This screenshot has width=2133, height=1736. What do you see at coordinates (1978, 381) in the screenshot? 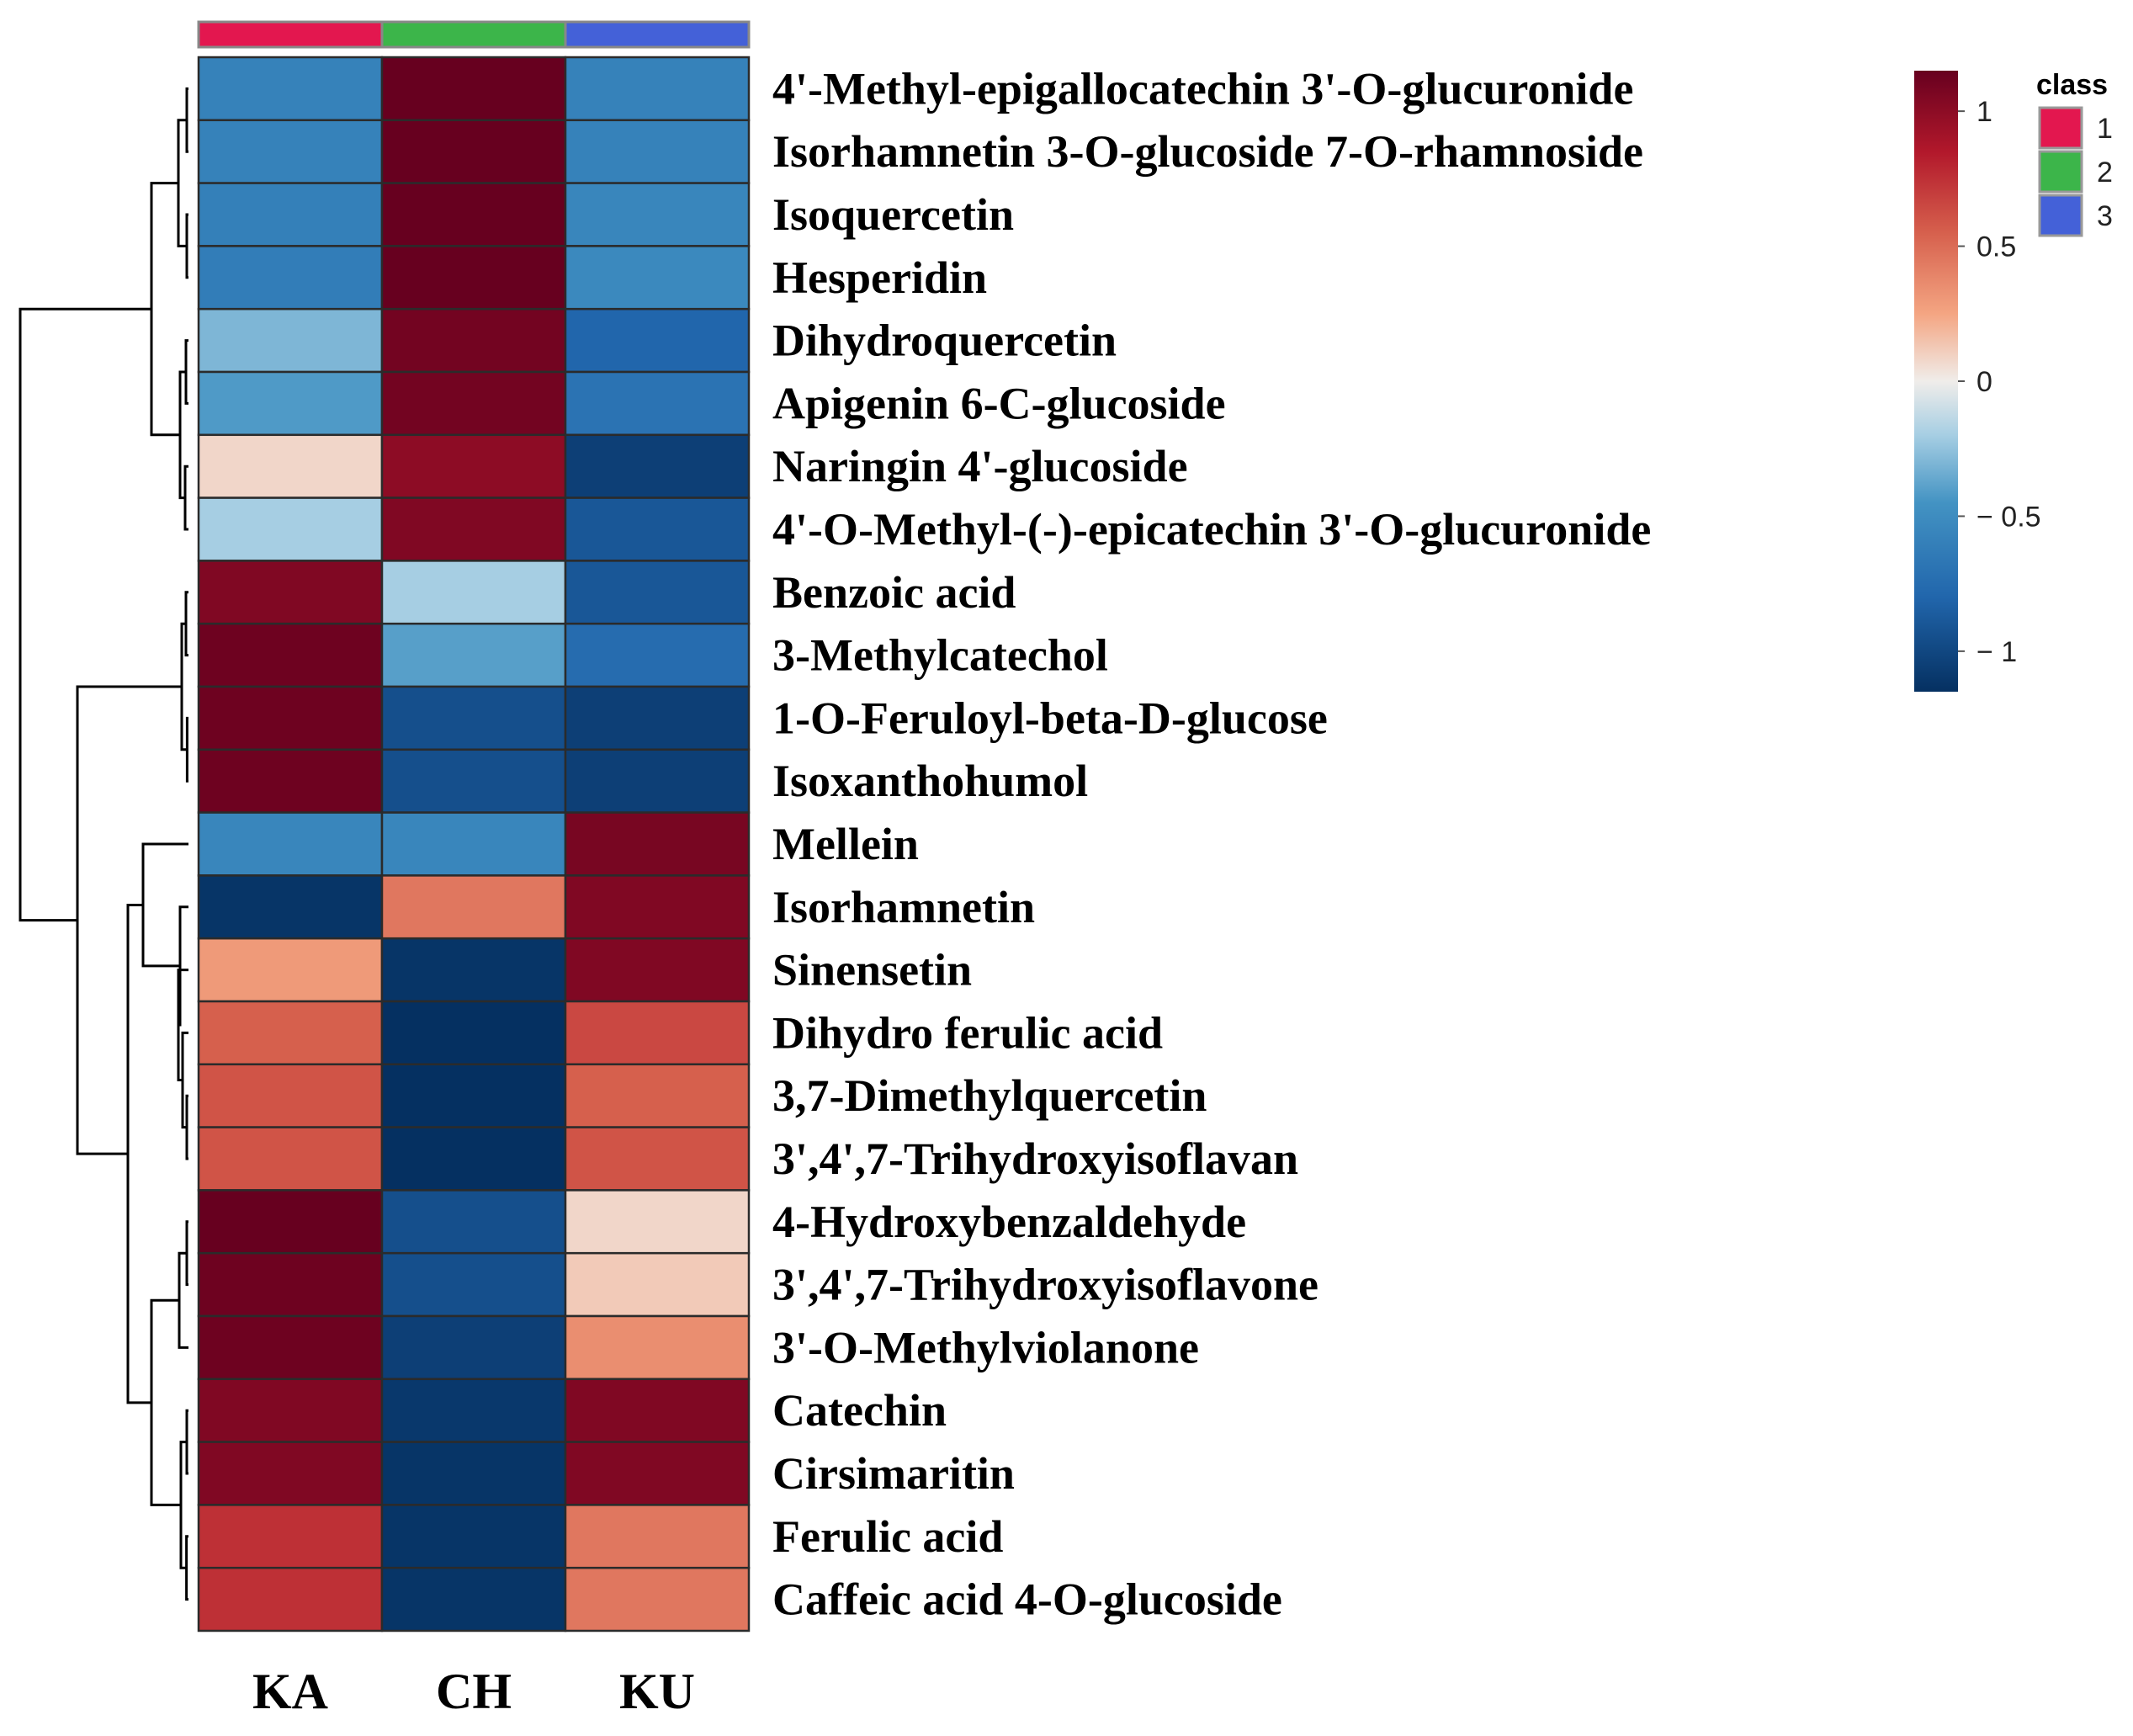
I see `colorbar-legend: 1 0.5 0 − 0.5 − 1` at bounding box center [1978, 381].